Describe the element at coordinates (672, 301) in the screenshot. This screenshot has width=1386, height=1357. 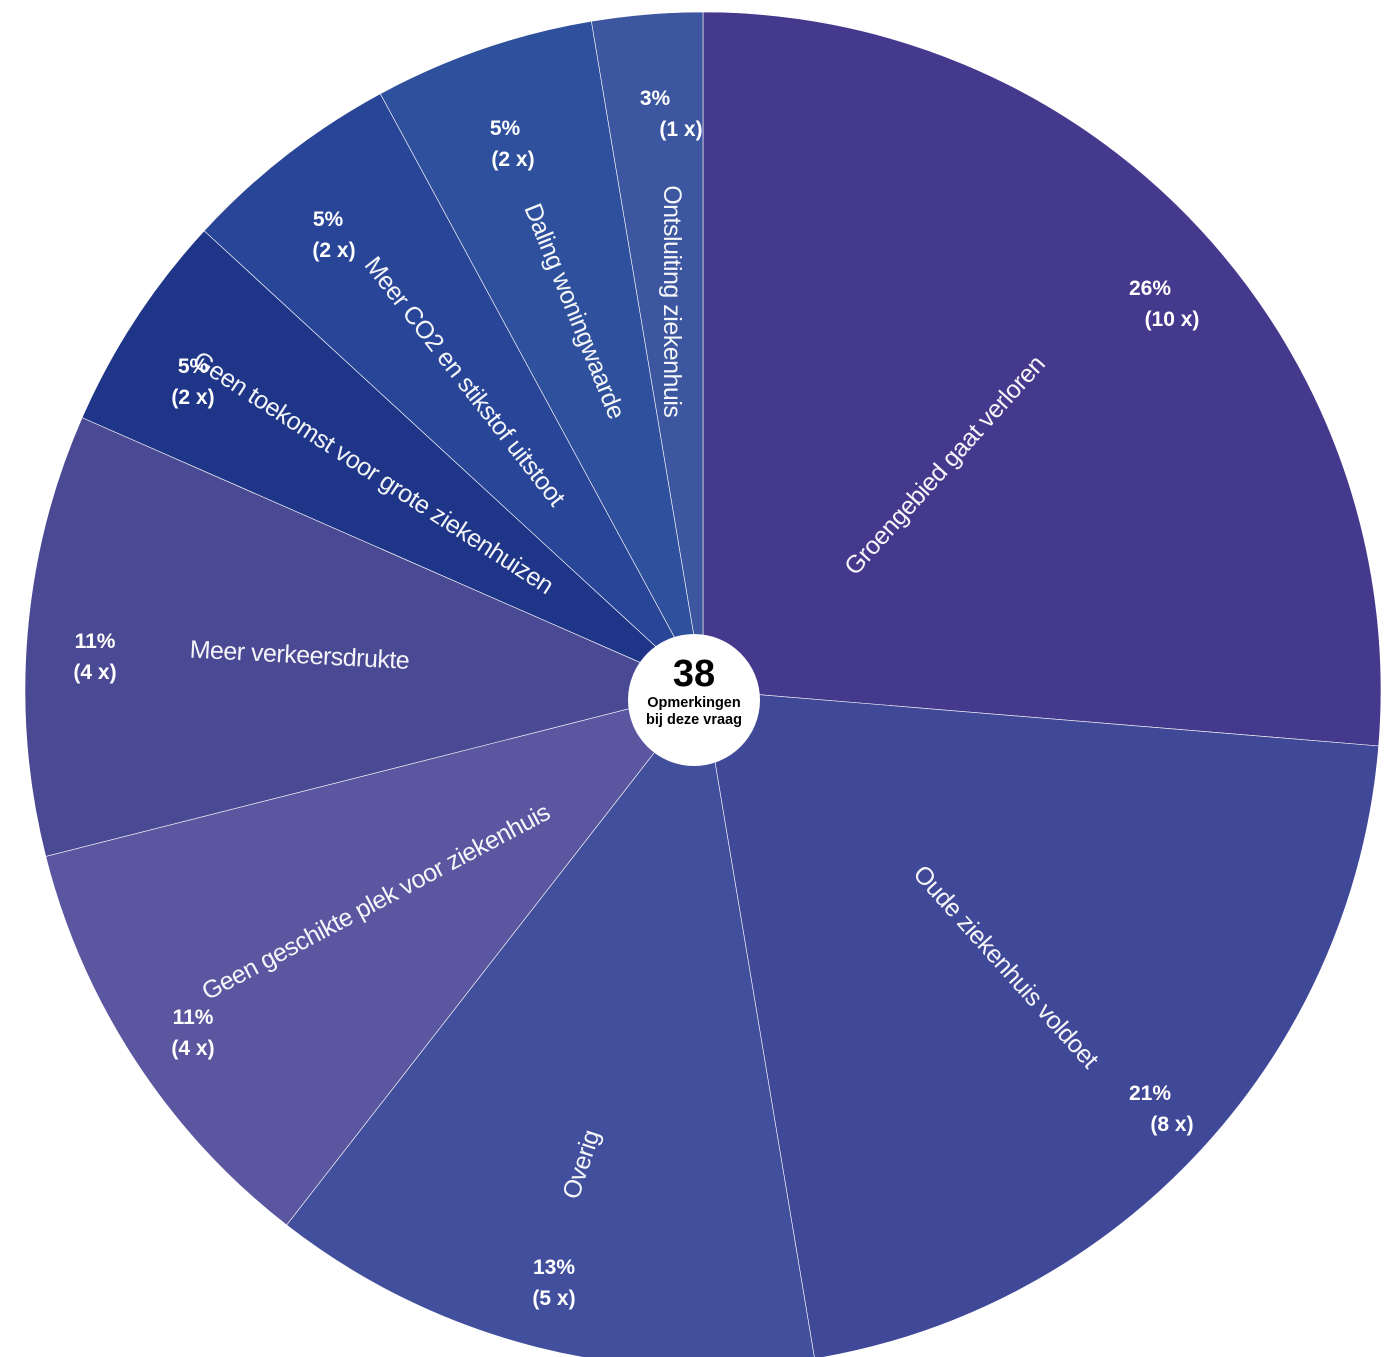
I see `category-label-ontsluiting-ziekenhuis: Ontsluiting ziekenhuis` at that location.